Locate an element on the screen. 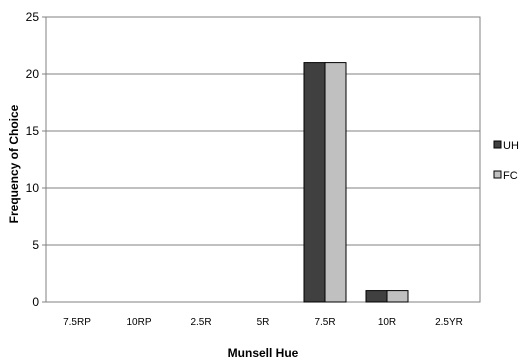 The image size is (523, 362). y-tick-label: 20 is located at coordinates (33, 74).